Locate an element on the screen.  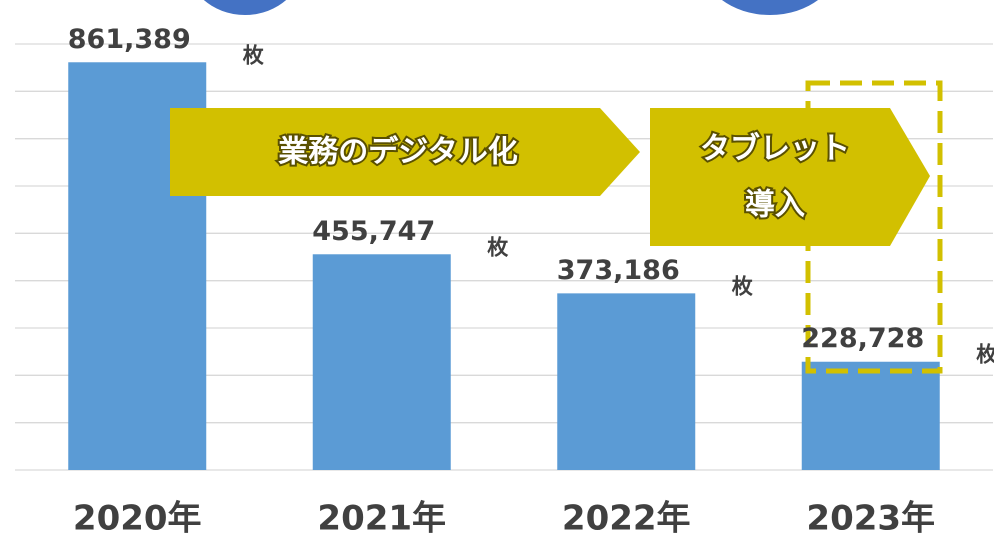
x-tick-label: 2021年 is located at coordinates (381, 519).